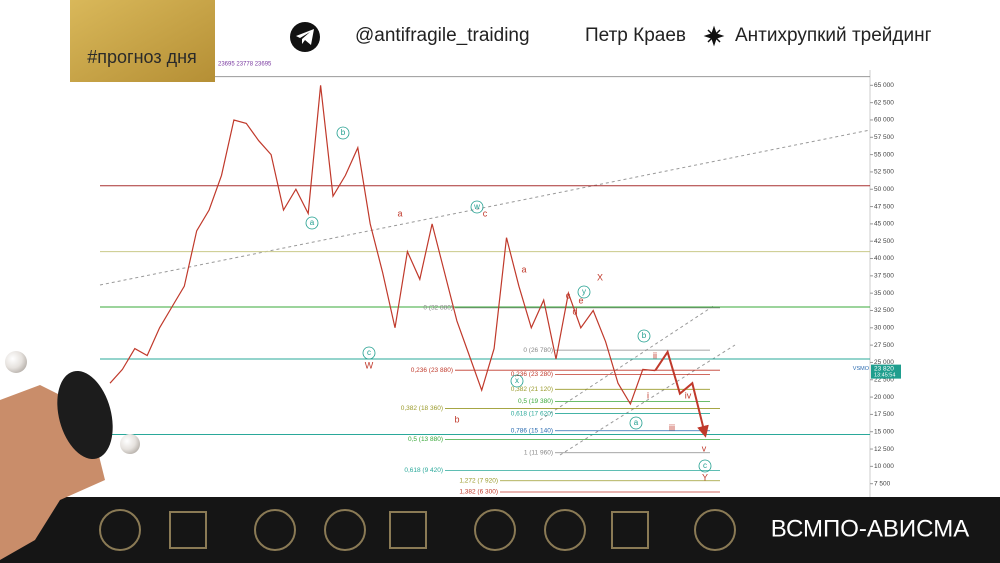 This screenshot has height=563, width=1000. Describe the element at coordinates (85, 415) in the screenshot. I see `mouse` at that location.